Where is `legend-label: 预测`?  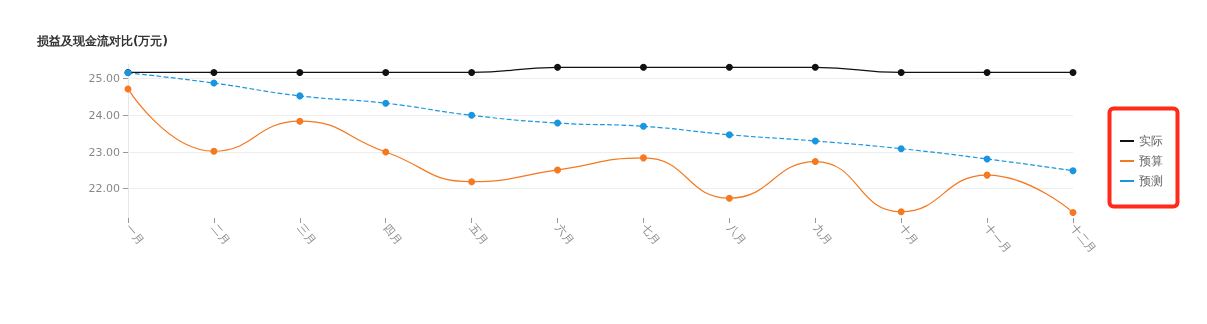
legend-label: 预测 is located at coordinates (1151, 181).